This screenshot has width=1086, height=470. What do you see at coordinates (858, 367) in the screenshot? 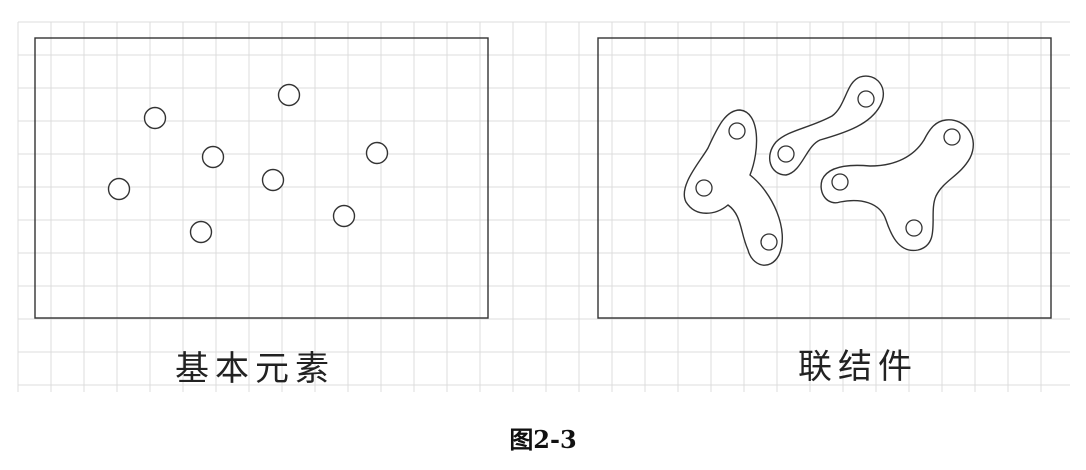
I see `panel-label-right: 联结件` at bounding box center [858, 367].